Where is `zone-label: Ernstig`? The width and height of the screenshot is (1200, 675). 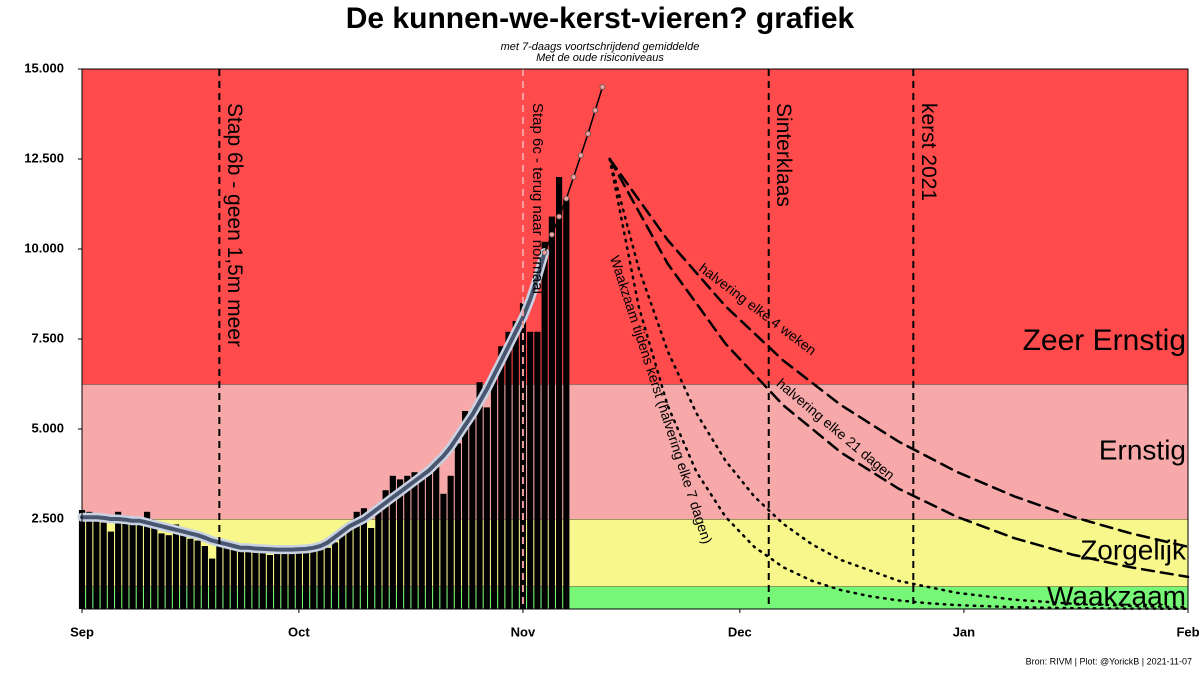
zone-label: Ernstig is located at coordinates (1142, 449).